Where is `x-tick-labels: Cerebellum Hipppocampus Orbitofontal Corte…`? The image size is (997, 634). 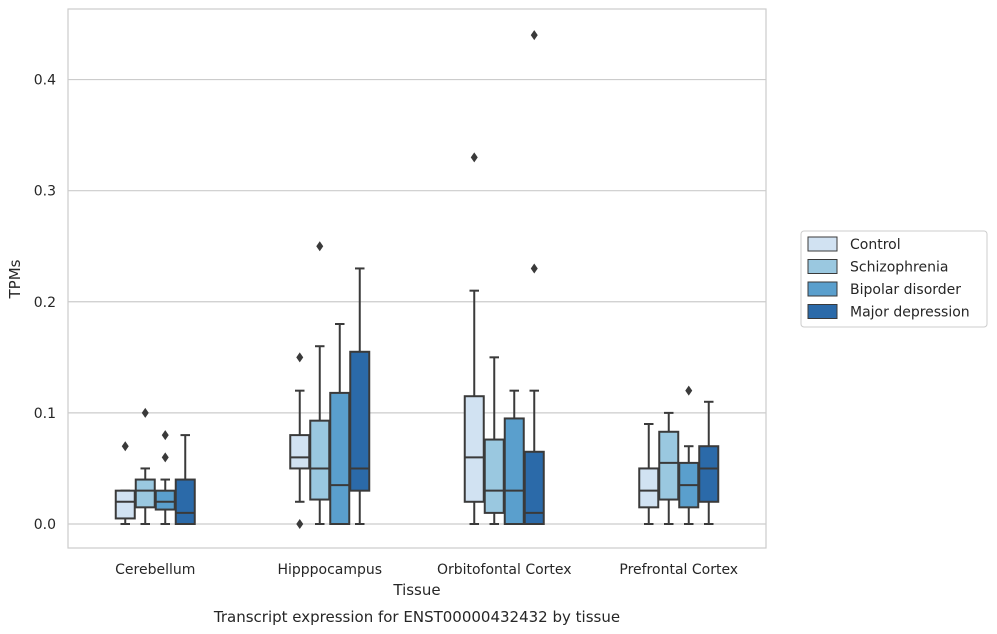 x-tick-labels: Cerebellum Hipppocampus Orbitofontal Corte… is located at coordinates (426, 570).